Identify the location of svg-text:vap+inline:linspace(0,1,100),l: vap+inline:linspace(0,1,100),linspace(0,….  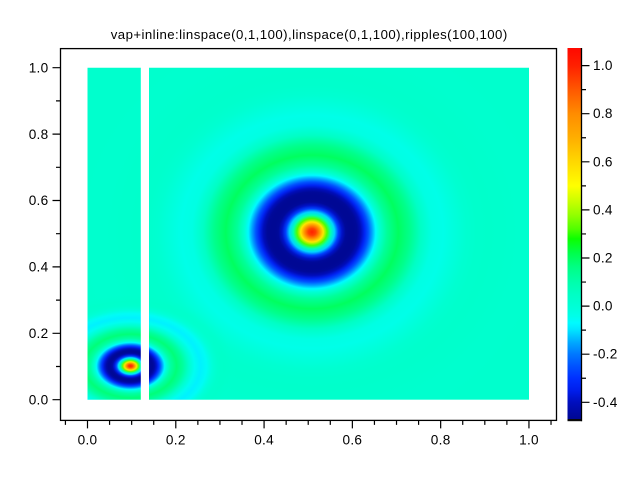
(309, 34).